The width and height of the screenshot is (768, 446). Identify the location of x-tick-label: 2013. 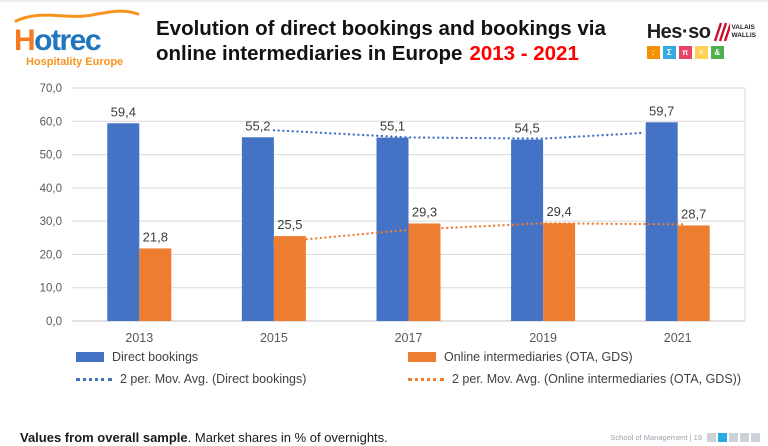
(139, 338).